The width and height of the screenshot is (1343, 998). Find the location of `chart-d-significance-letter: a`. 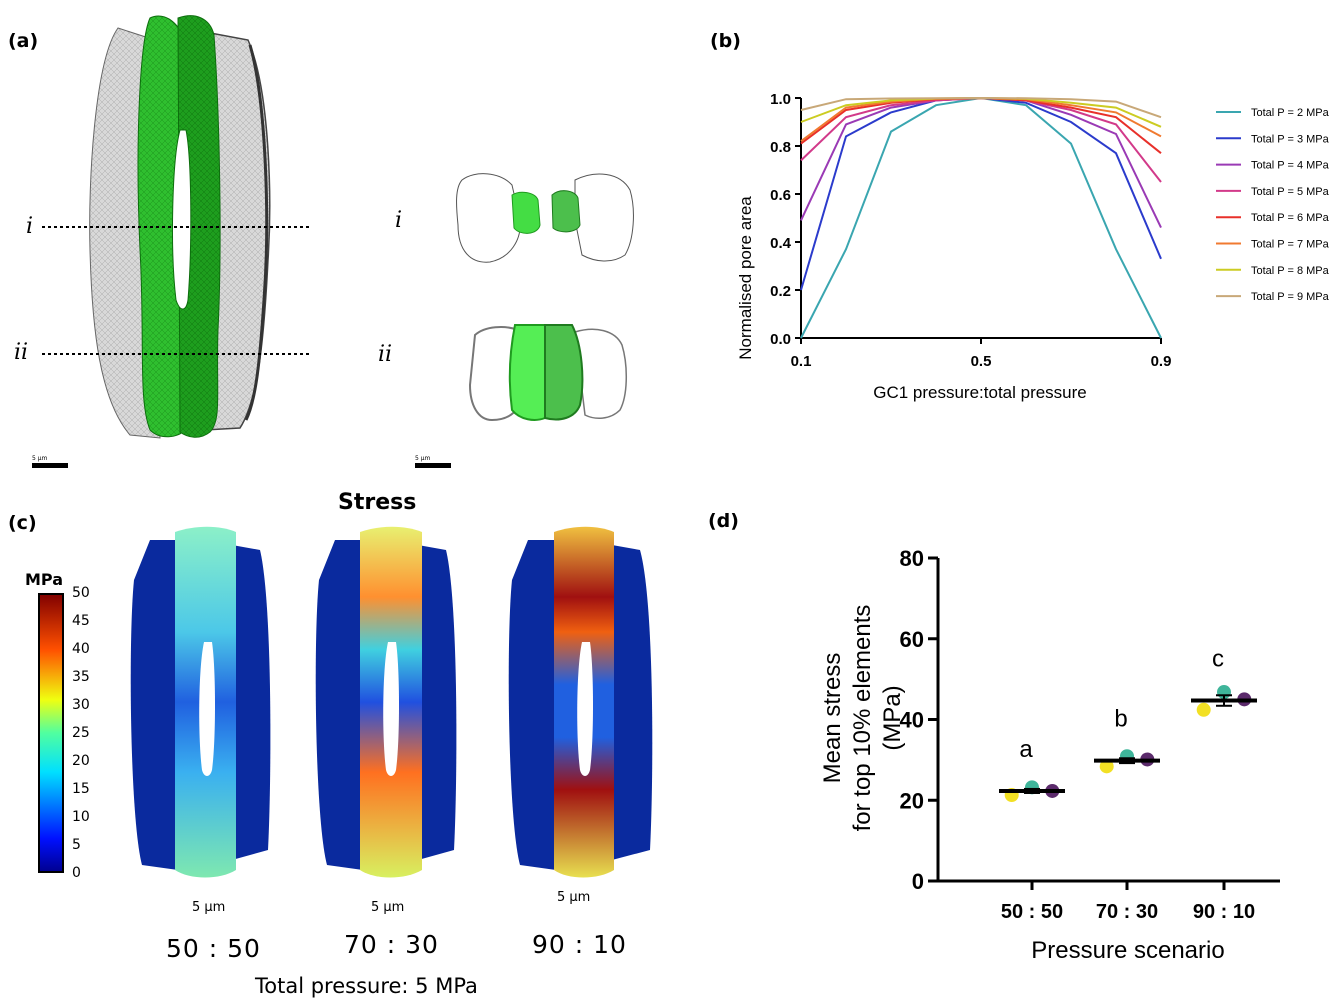

chart-d-significance-letter: a is located at coordinates (1026, 749).